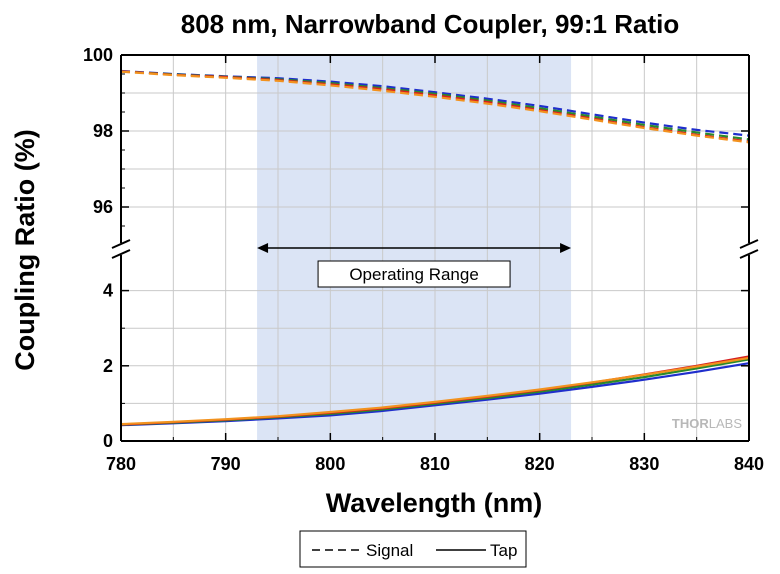 The height and width of the screenshot is (574, 780). I want to click on operating-range-arrowhead-right, so click(566, 248).